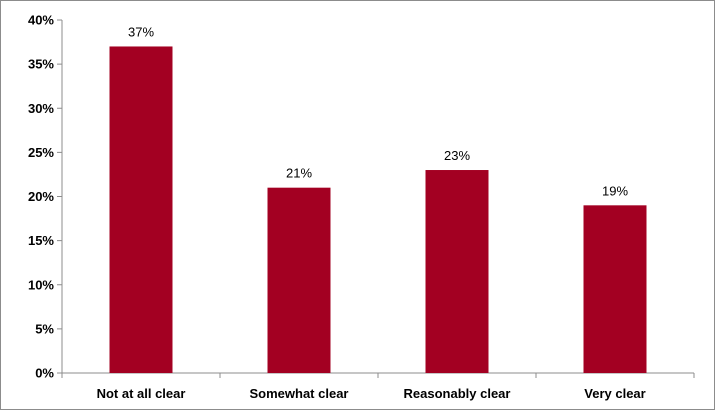 Image resolution: width=715 pixels, height=410 pixels. Describe the element at coordinates (41, 64) in the screenshot. I see `y-tick-label: 35%` at that location.